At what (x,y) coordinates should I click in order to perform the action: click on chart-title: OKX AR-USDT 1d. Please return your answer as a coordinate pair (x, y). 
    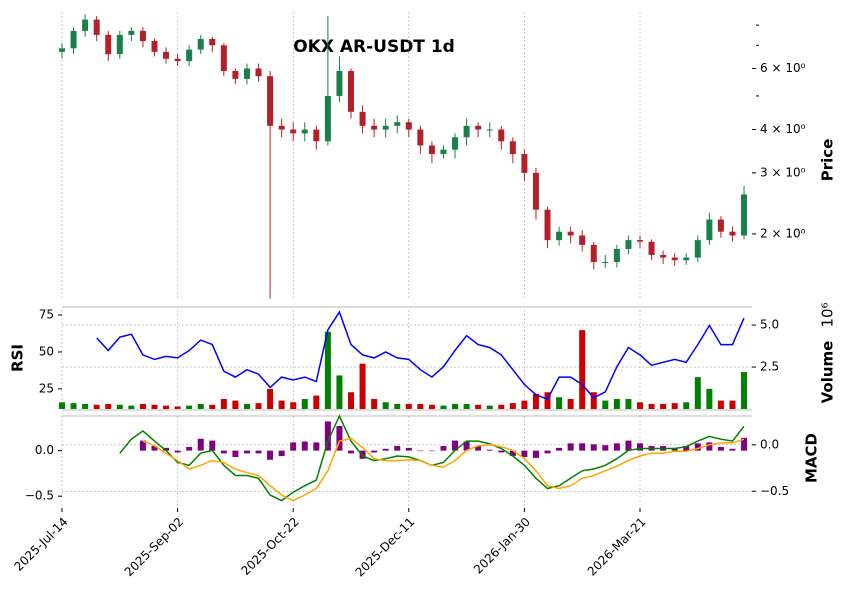
    Looking at the image, I should click on (374, 47).